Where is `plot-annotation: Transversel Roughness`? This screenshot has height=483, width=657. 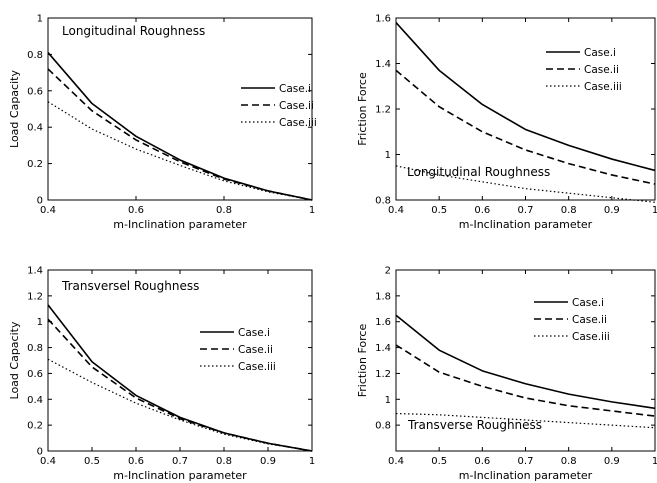
plot-annotation: Transversel Roughness is located at coordinates (130, 286).